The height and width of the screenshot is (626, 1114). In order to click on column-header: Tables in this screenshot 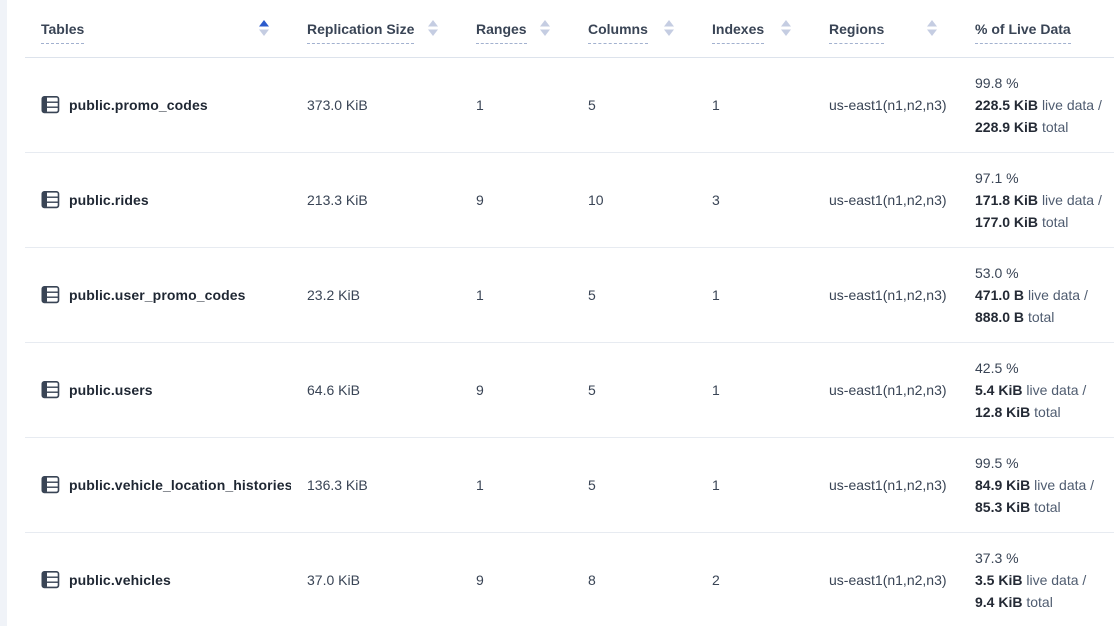, I will do `click(158, 29)`.